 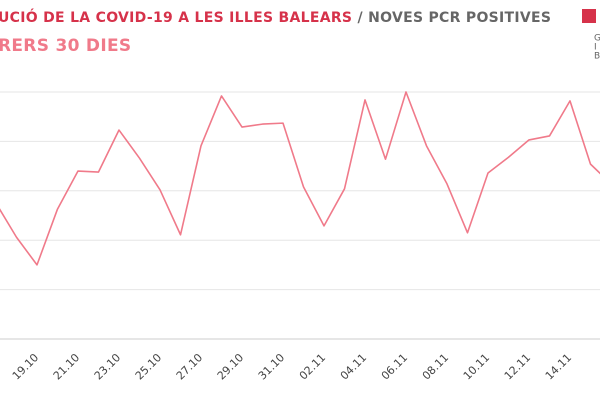 What do you see at coordinates (176, 17) in the screenshot?
I see `title-main: UCIÓ DE LA COVID-19 A LES ILLES BALEARS` at bounding box center [176, 17].